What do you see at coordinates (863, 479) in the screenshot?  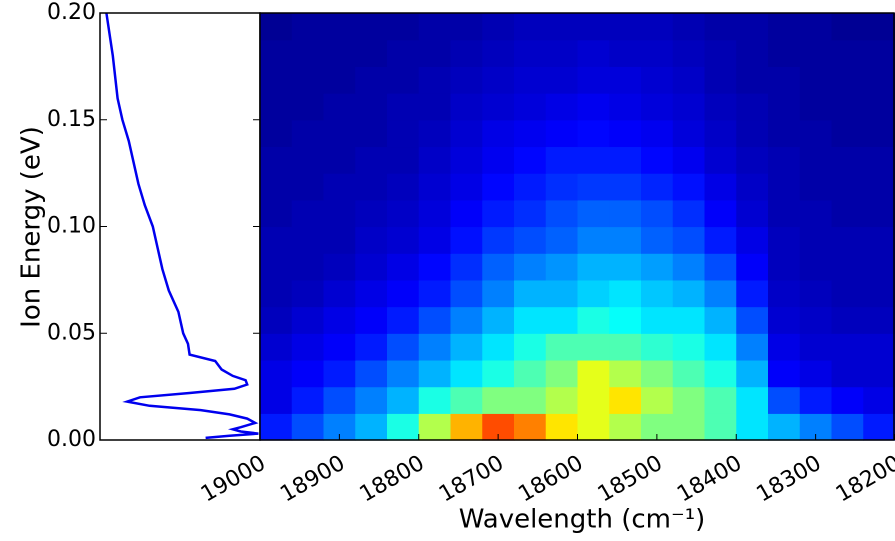 I see `x-tick-label: 18200` at bounding box center [863, 479].